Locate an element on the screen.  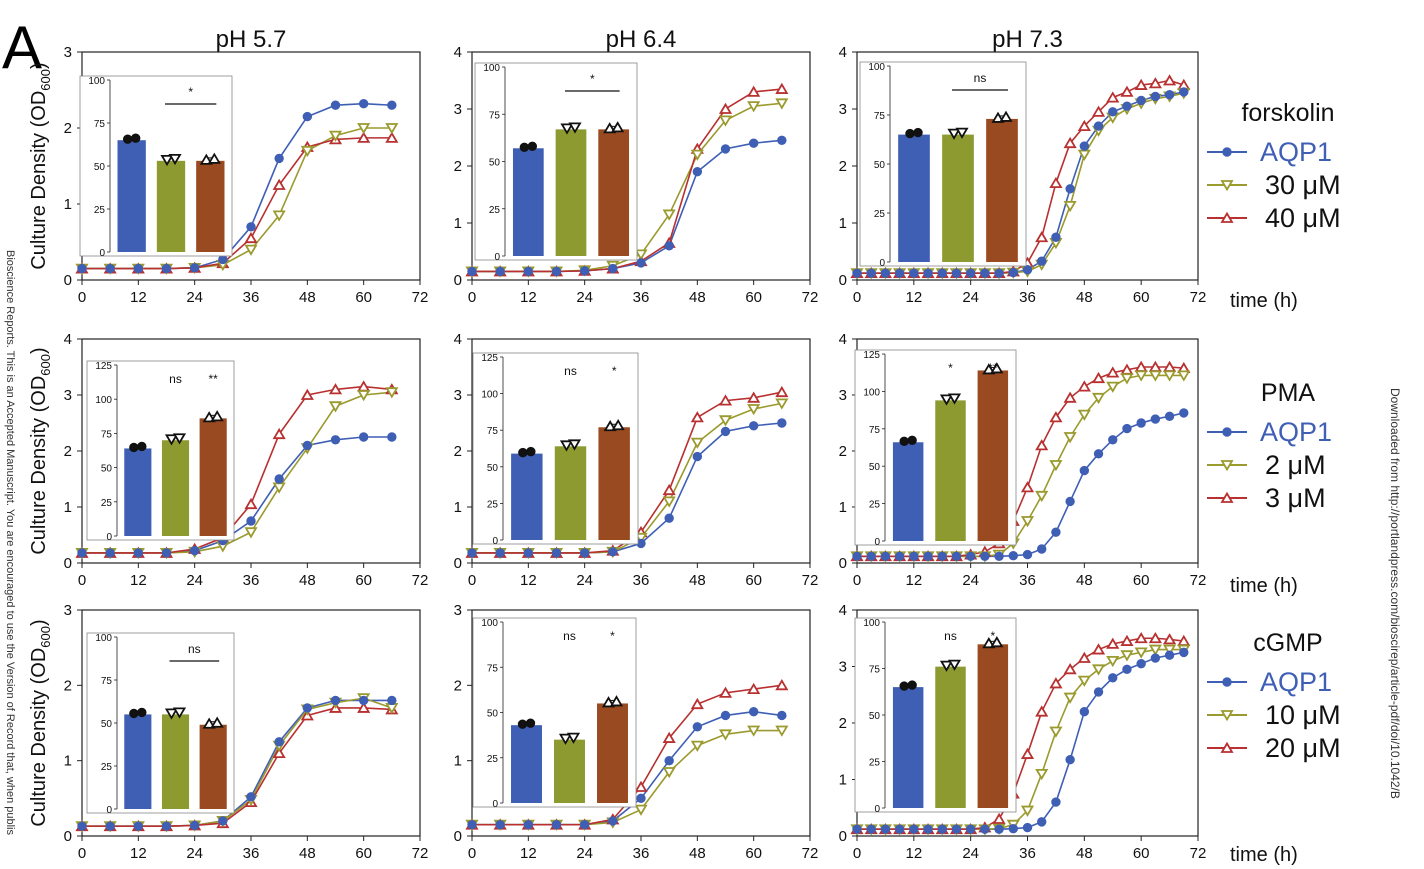
inset-bar-chart: 0 25 50 75 100 ns is located at coordinates (160, 724).